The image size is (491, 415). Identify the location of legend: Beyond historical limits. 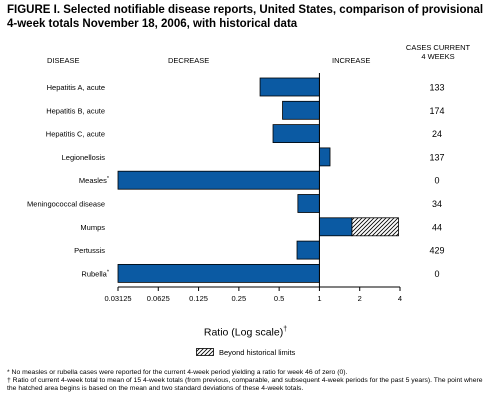
(245, 352).